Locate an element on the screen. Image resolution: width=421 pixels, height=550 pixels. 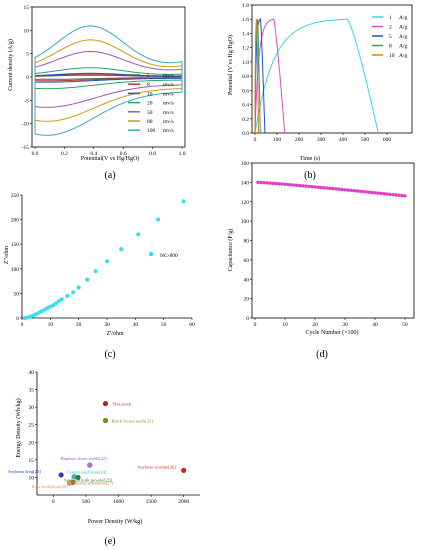
y-tick-label: 35 is located at coordinates (32, 391).